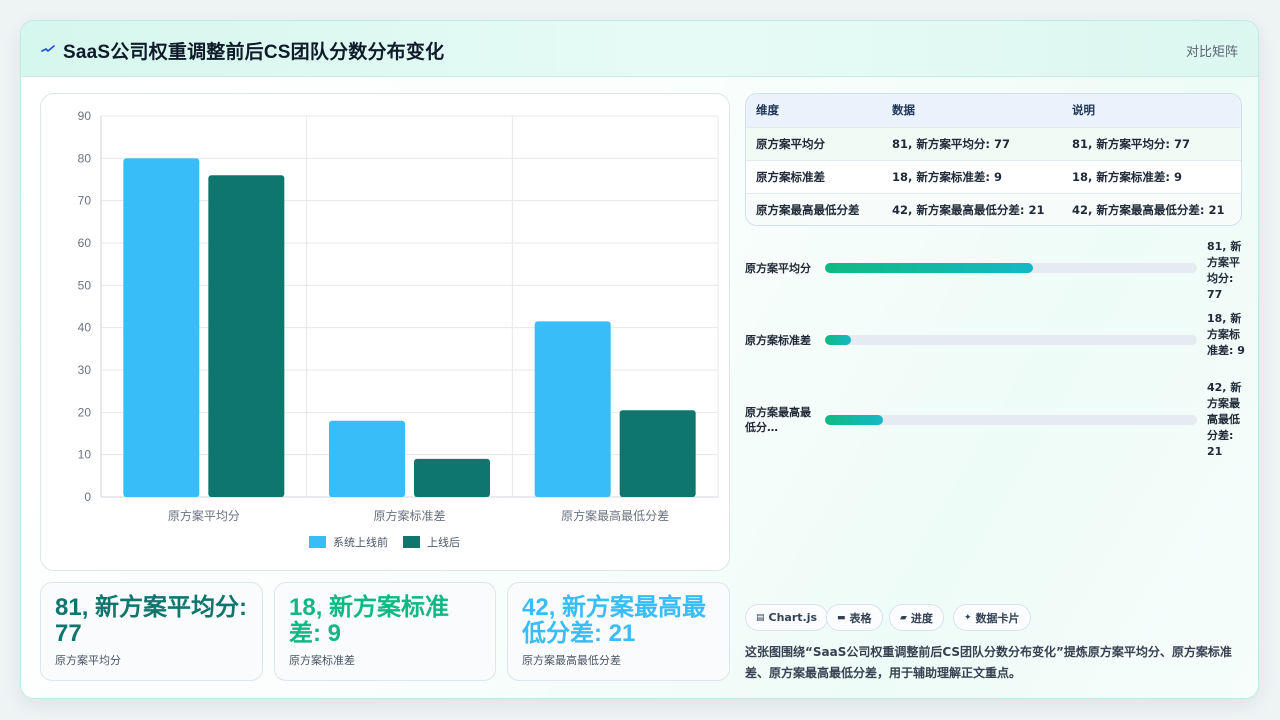  I want to click on chip-label: 数据卡片, so click(997, 618).